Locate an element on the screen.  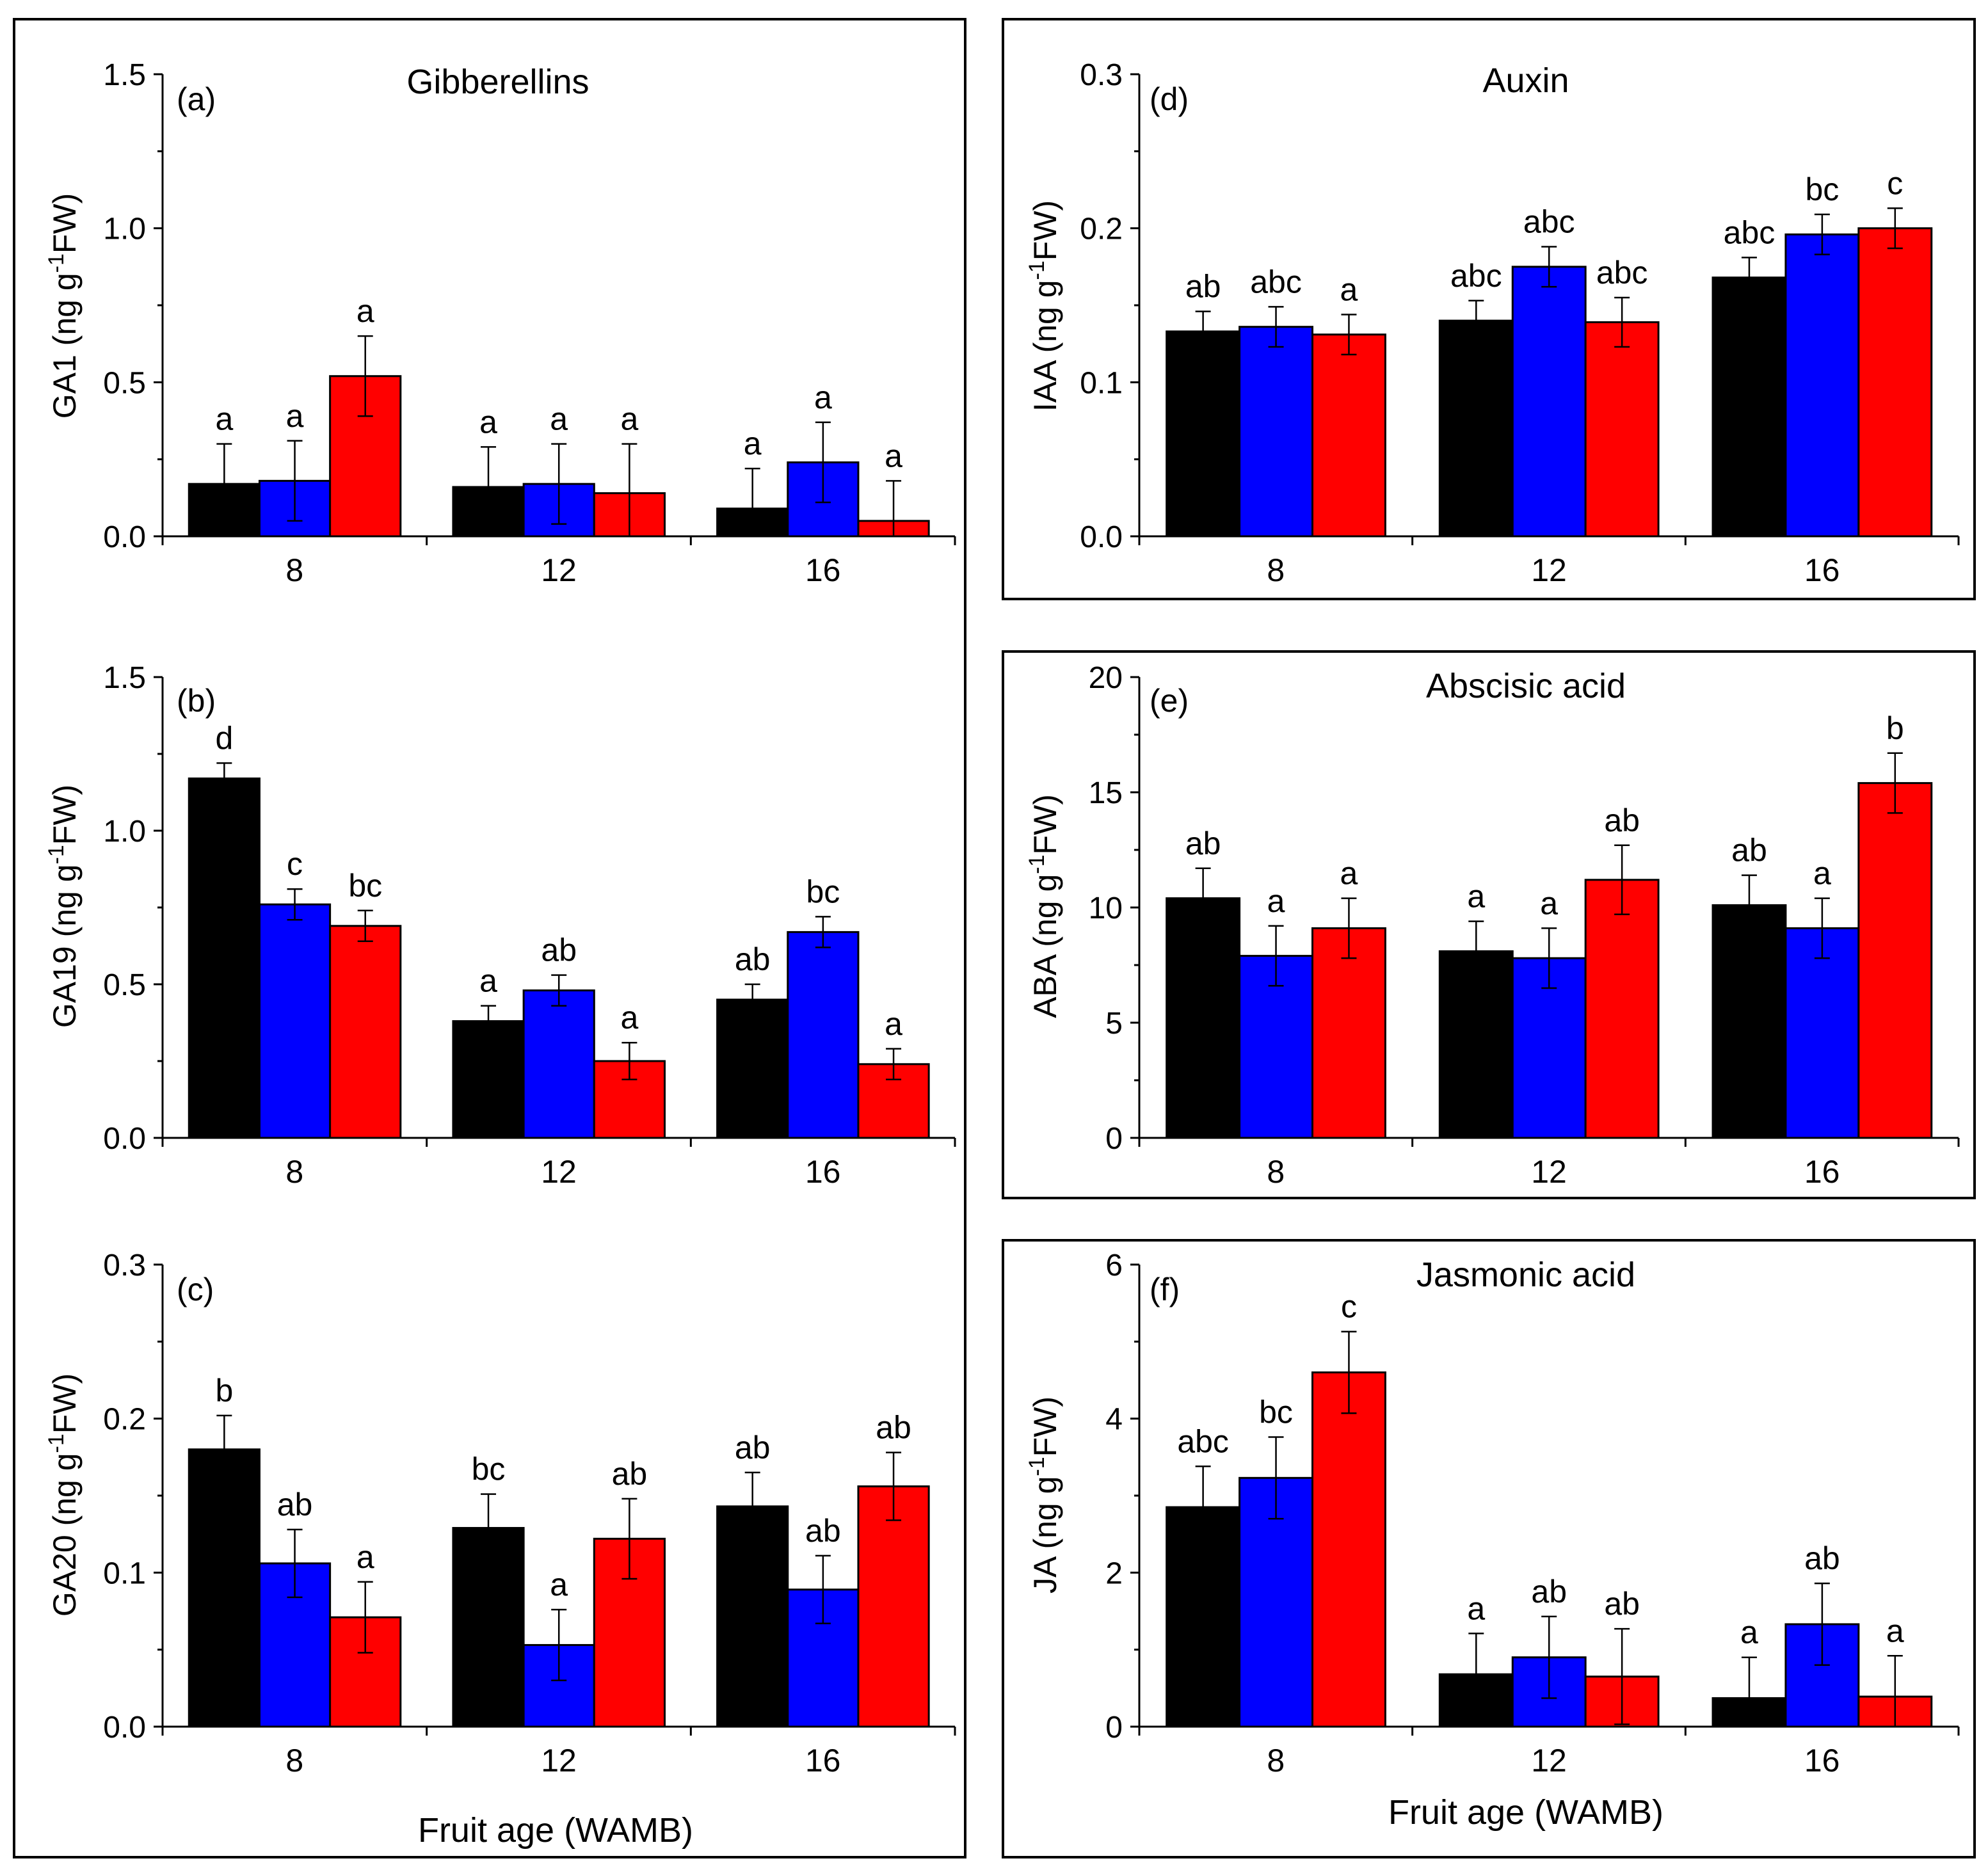
chart-title-d: Auxin is located at coordinates (1525, 80).